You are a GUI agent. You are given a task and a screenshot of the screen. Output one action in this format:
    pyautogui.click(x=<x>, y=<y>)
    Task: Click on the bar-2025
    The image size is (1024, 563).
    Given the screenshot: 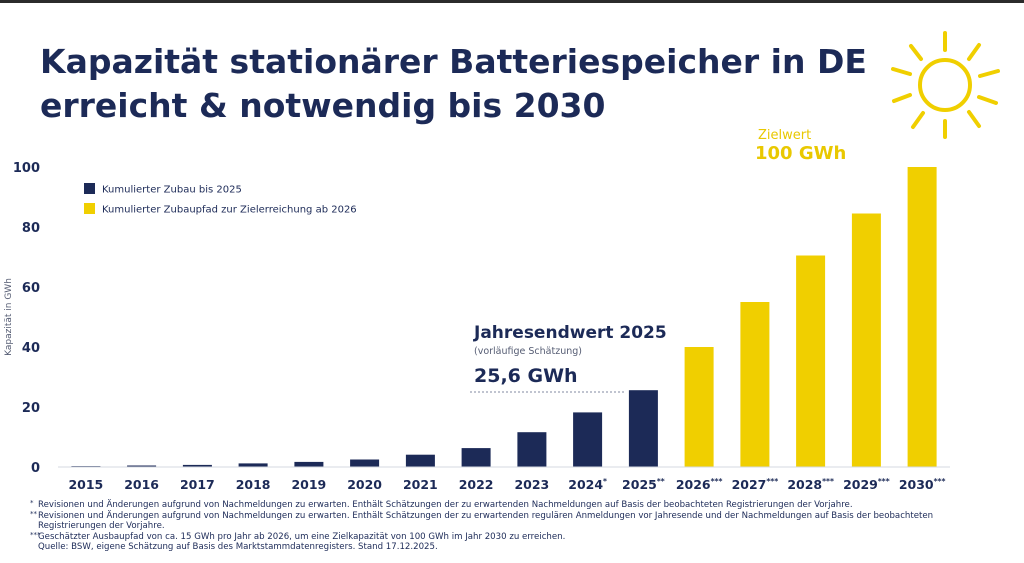 What is the action you would take?
    pyautogui.click(x=643, y=428)
    